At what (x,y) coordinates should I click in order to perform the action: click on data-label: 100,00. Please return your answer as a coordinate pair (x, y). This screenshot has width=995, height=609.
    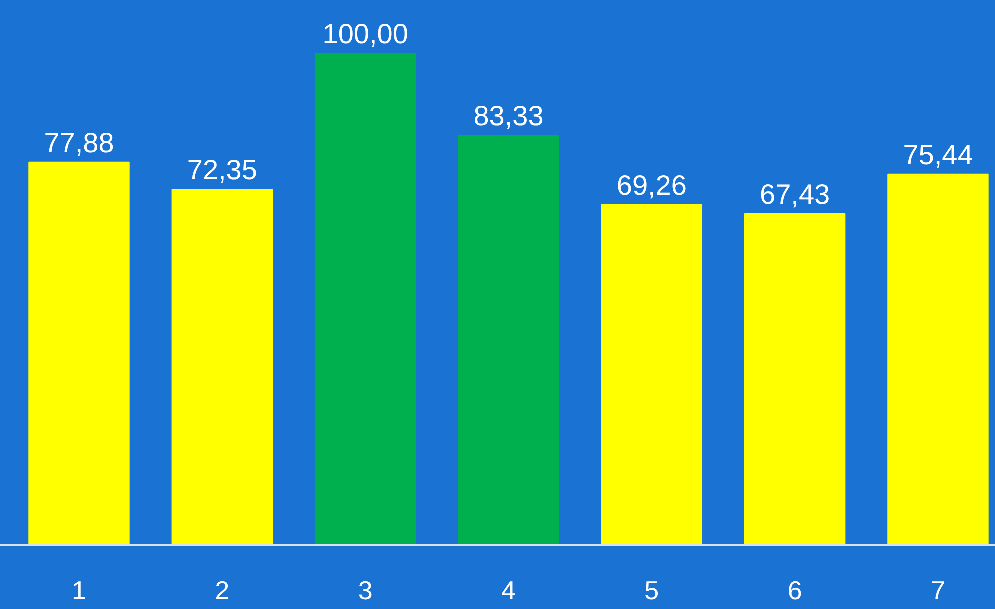
    Looking at the image, I should click on (365, 34).